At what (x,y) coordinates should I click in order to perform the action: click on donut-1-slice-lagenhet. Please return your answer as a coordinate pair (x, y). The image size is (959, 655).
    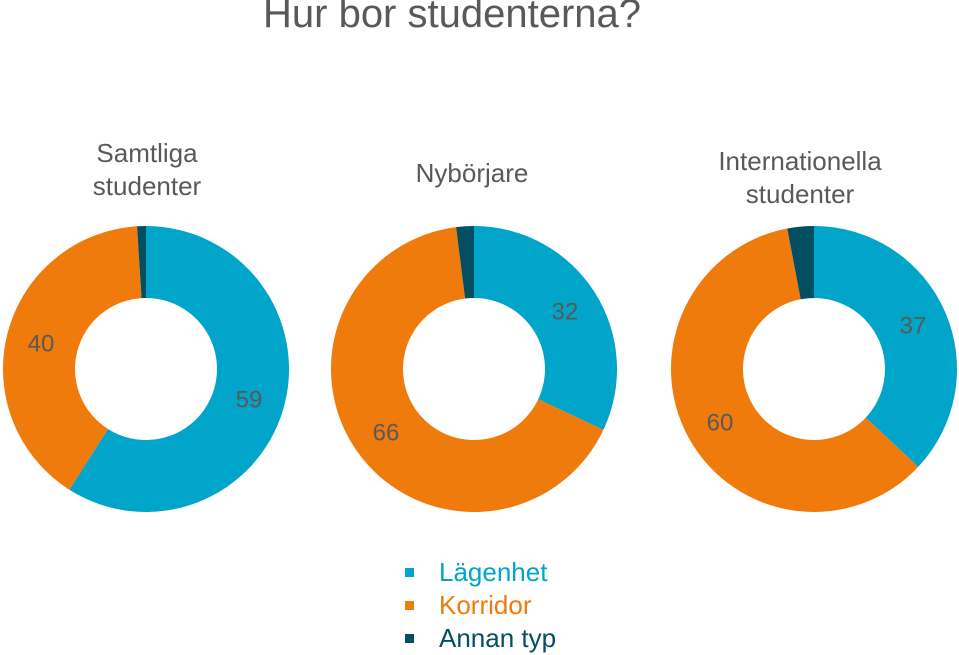
    Looking at the image, I should click on (546, 328).